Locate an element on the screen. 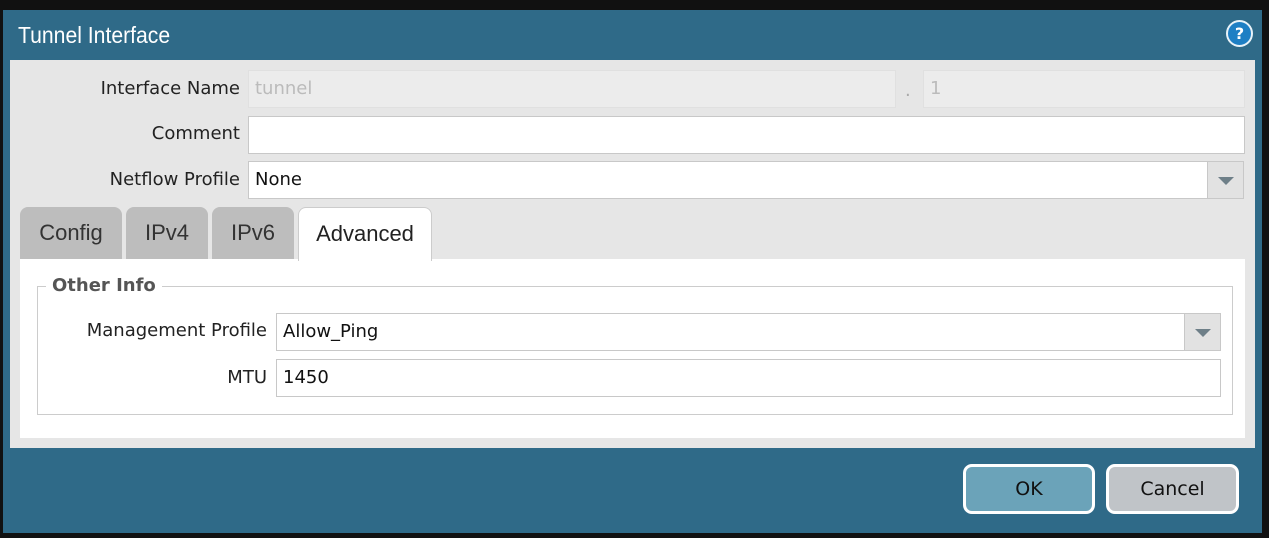  interface-number-input: 1 is located at coordinates (1084, 89).